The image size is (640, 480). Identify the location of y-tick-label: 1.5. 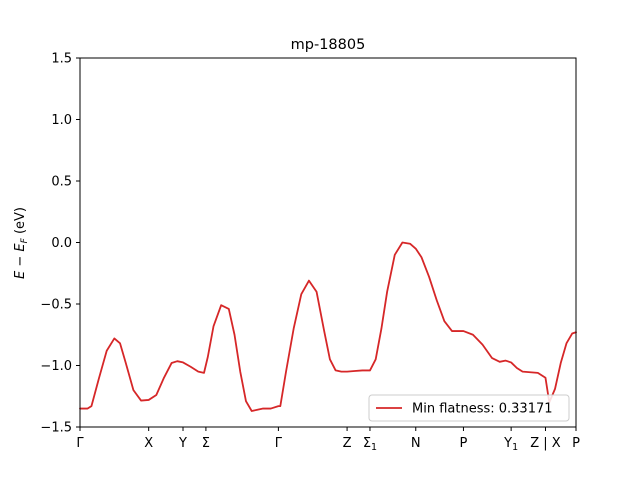
(61, 59).